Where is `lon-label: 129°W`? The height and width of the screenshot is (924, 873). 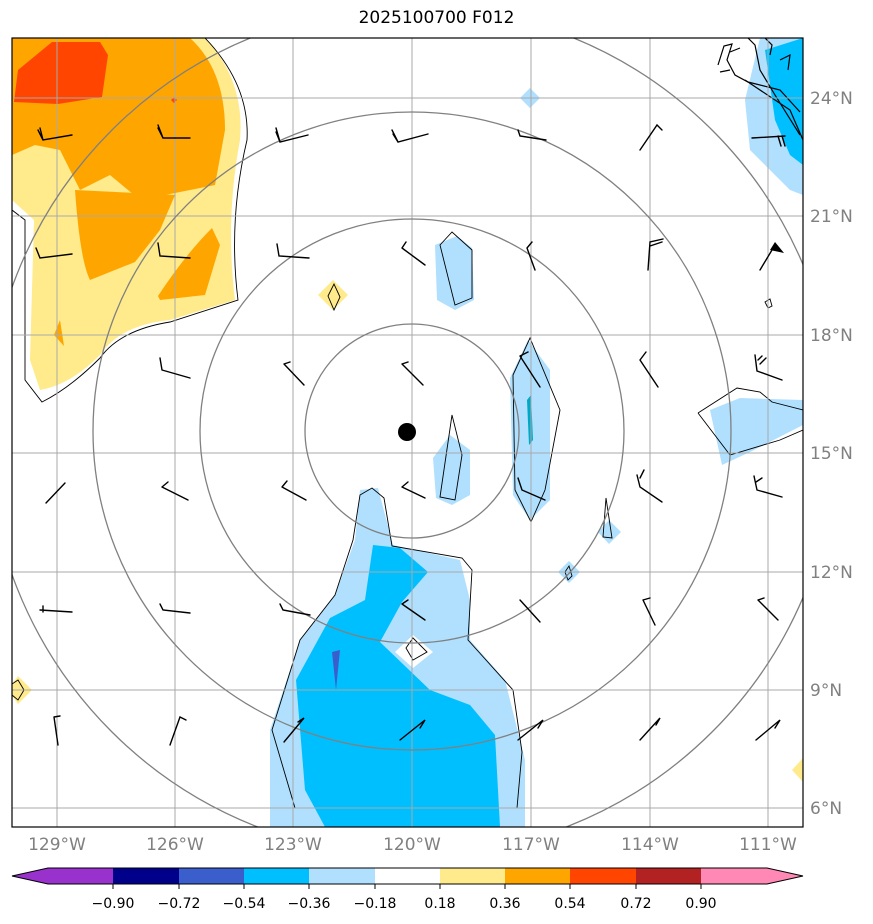 lon-label: 129°W is located at coordinates (57, 845).